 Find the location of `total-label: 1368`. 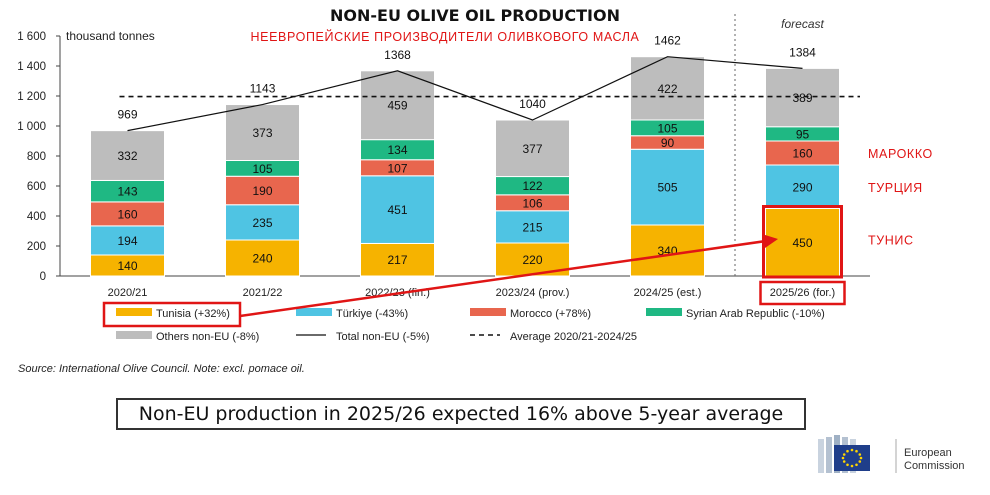

total-label: 1368 is located at coordinates (397, 55).